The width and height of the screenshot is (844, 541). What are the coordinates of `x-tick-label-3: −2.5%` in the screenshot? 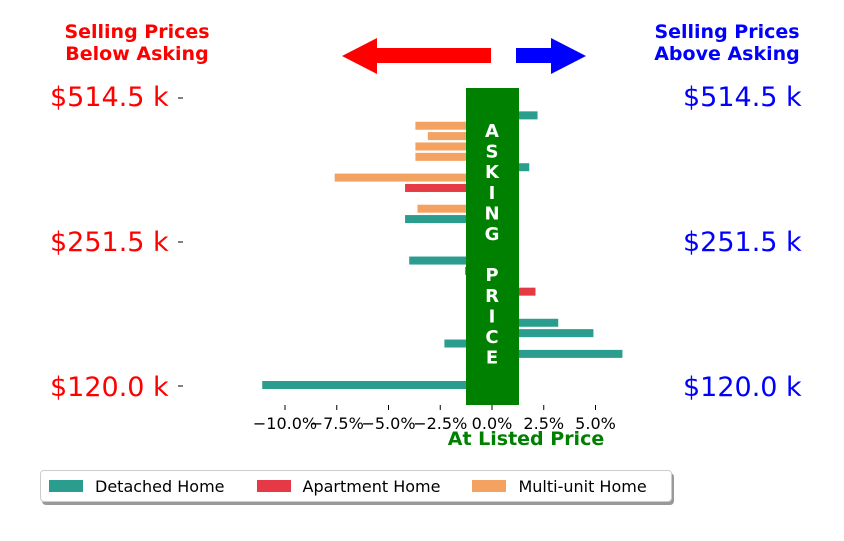 It's located at (440, 423).